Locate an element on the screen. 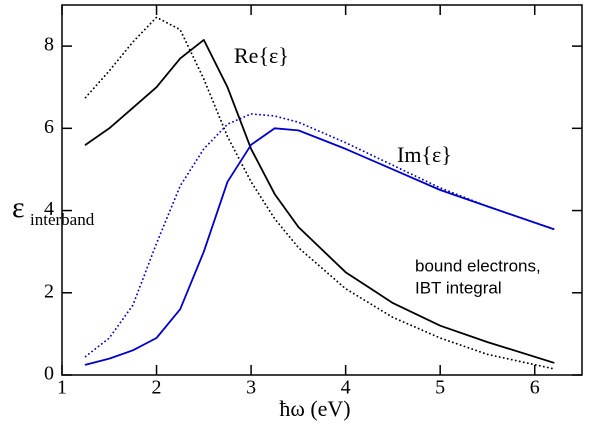 The height and width of the screenshot is (437, 589). y-tick-label: 2 is located at coordinates (49, 291).